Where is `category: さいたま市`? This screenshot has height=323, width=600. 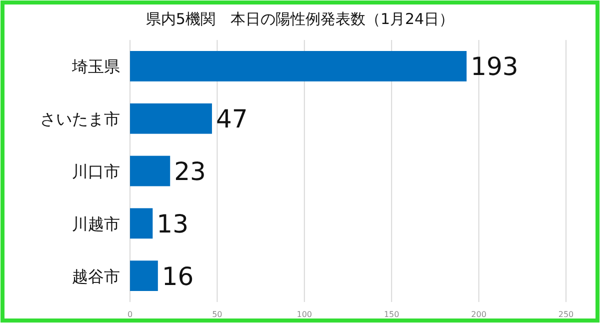 category: さいたま市 is located at coordinates (80, 119).